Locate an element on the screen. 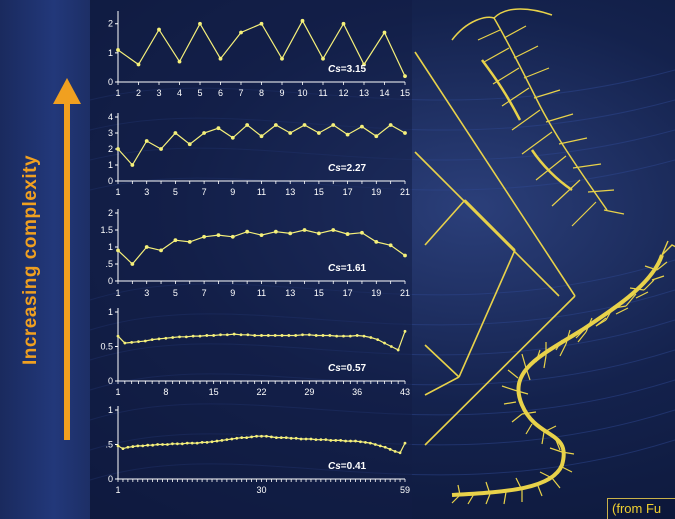 This screenshot has height=519, width=675. chart-1-x-tick-label: 12 is located at coordinates (343, 93).